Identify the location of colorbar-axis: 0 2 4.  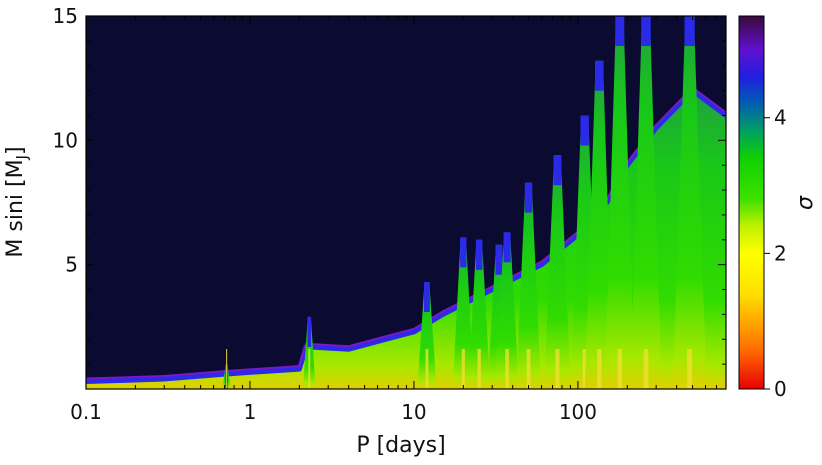
(775, 253).